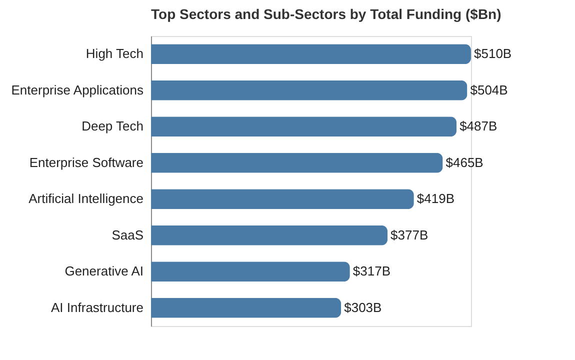 This screenshot has width=575, height=360. What do you see at coordinates (86, 162) in the screenshot?
I see `y-tick-label: Enterprise Software` at bounding box center [86, 162].